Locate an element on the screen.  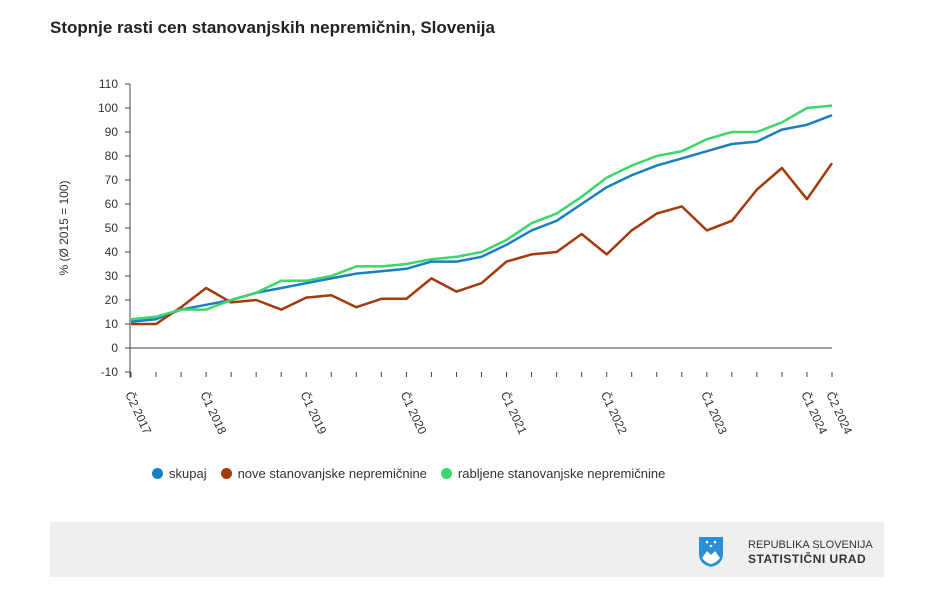
x-tick-label: Č1 2019 is located at coordinates (314, 413).